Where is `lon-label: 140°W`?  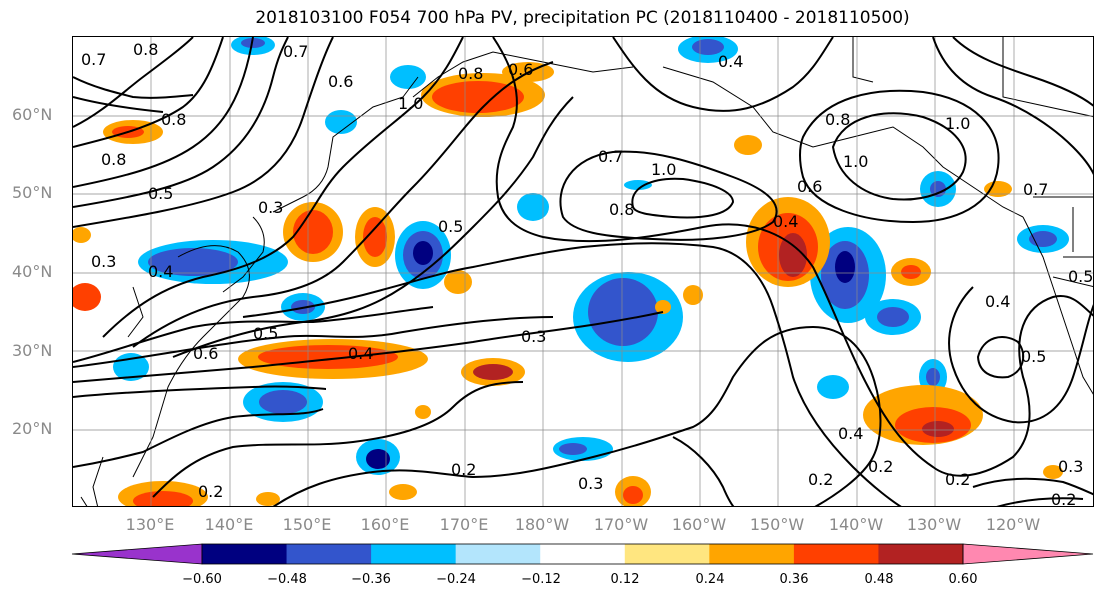 lon-label: 140°W is located at coordinates (856, 524).